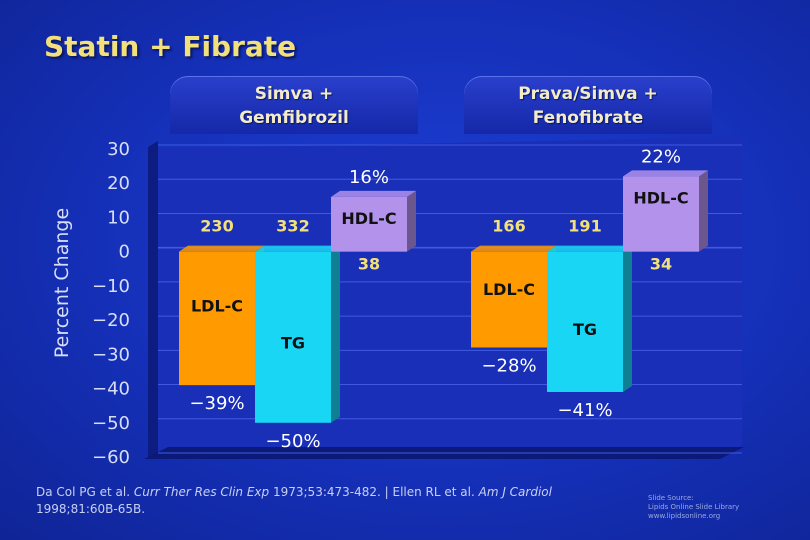  I want to click on bar-n-label: 191, so click(584, 226).